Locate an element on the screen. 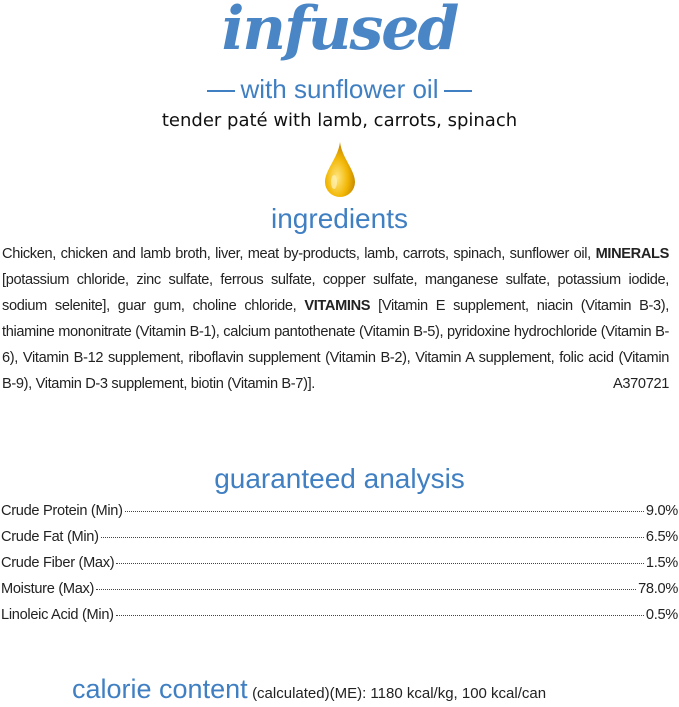  calorie-heading: calorie content is located at coordinates (160, 689).